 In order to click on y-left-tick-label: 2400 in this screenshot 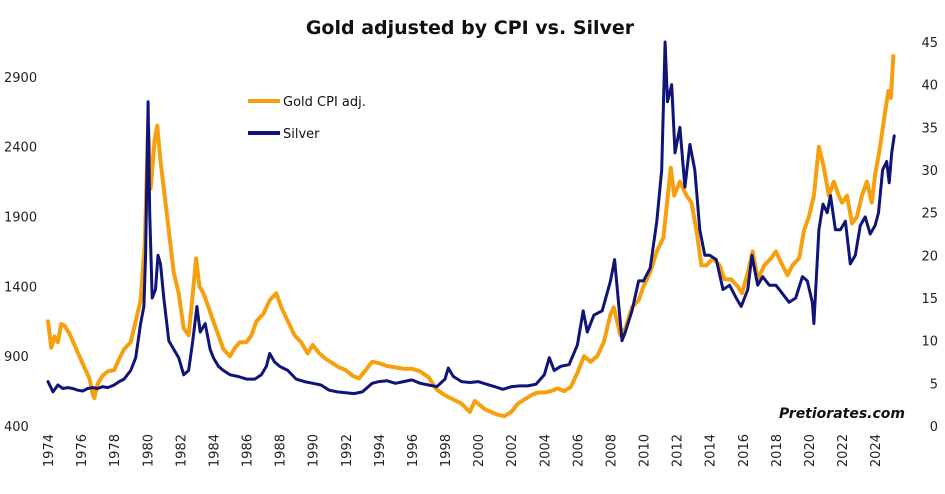, I will do `click(20, 148)`.